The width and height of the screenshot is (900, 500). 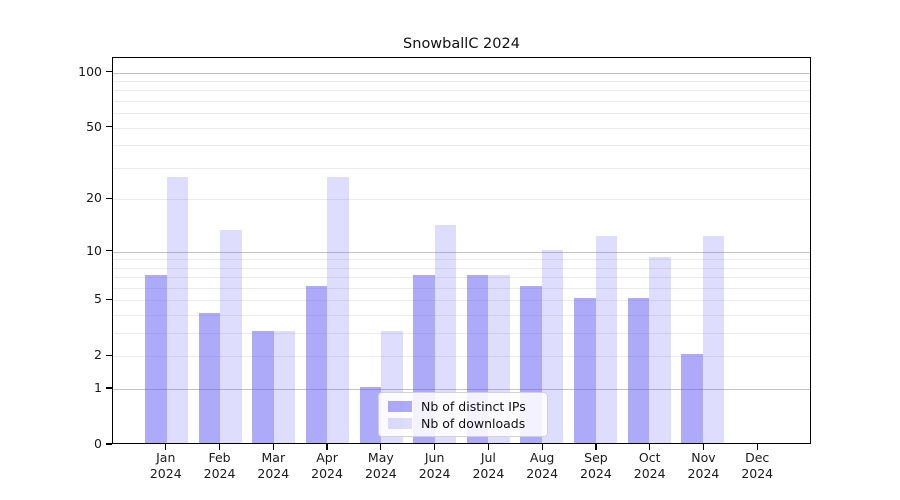 I want to click on x-tick-label-may: May 2024, so click(x=381, y=466).